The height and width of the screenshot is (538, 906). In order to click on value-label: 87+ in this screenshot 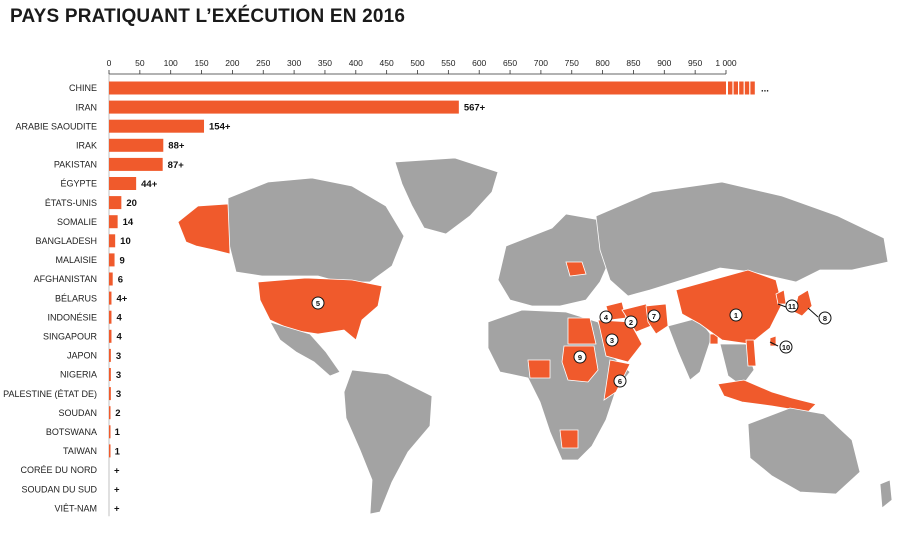, I will do `click(176, 165)`.